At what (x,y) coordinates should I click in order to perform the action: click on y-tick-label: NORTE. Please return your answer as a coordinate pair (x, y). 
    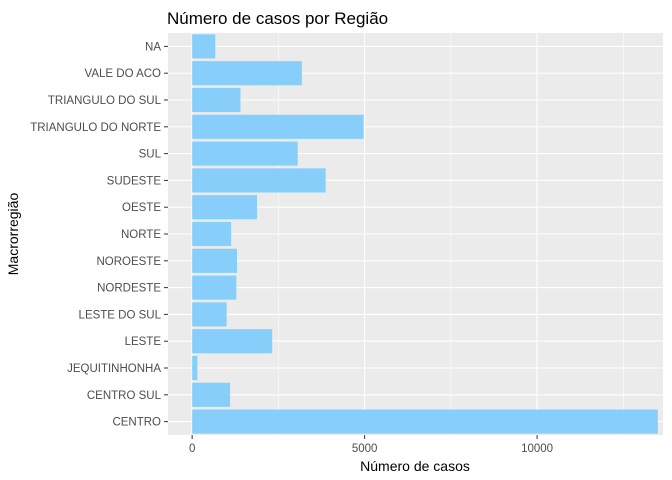
    Looking at the image, I should click on (141, 235).